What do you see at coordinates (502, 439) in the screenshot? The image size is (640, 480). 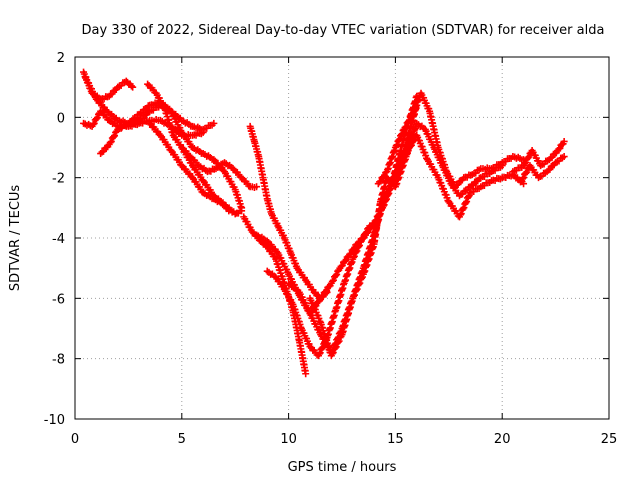 I see `x-tick-label: 20` at bounding box center [502, 439].